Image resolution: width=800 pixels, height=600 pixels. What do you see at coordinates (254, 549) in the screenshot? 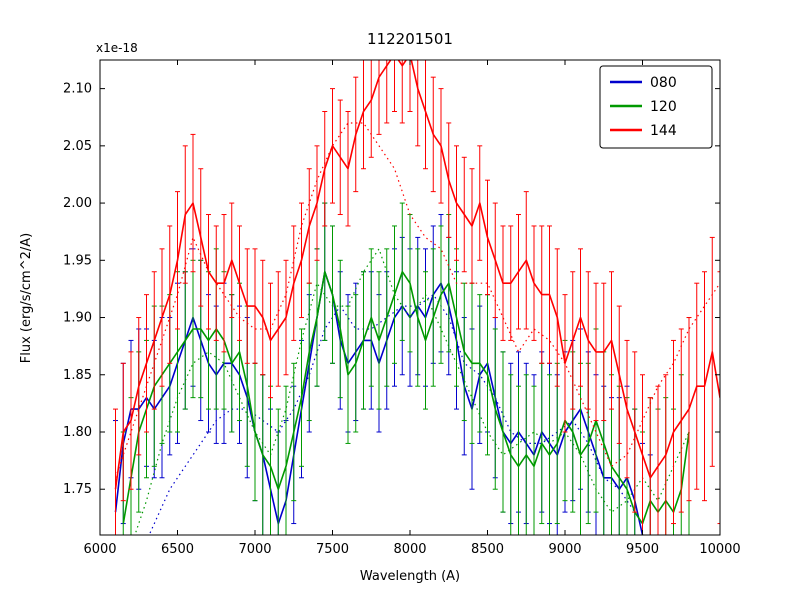
I see `x-tick-label: 7000` at bounding box center [254, 549].